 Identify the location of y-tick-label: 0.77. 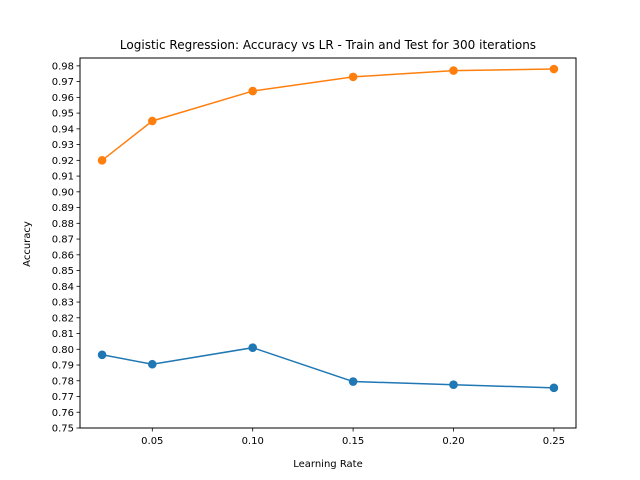
(63, 397).